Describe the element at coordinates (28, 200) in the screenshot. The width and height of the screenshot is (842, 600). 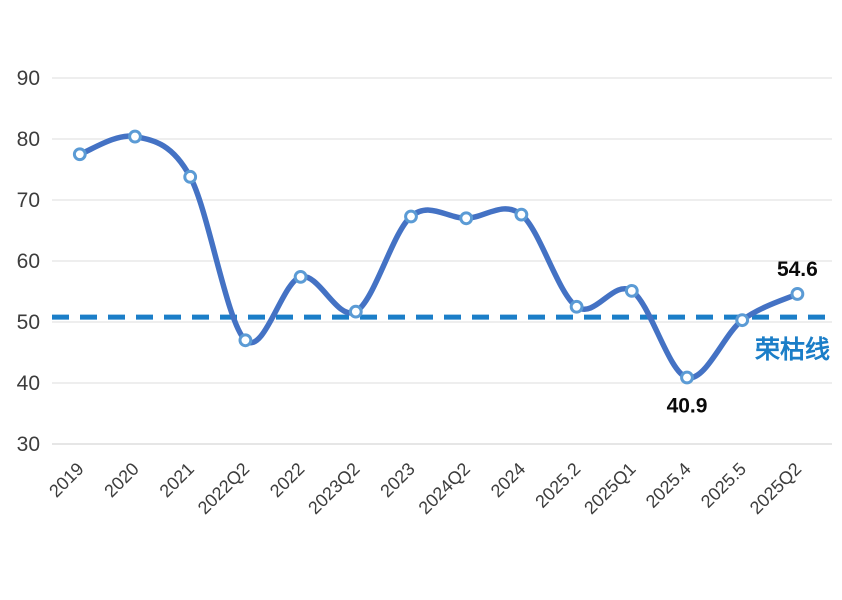
I see `y-axis-tick-label: 70` at that location.